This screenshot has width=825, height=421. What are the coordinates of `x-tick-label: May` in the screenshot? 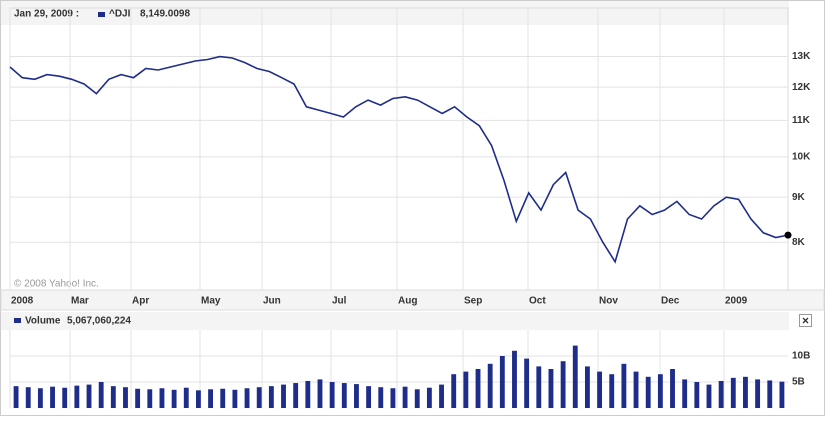 It's located at (211, 301).